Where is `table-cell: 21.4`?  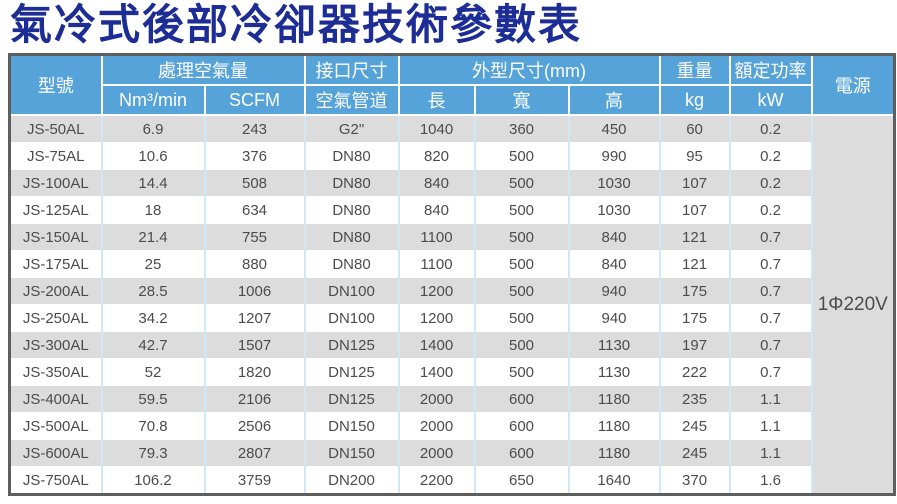 table-cell: 21.4 is located at coordinates (153, 237).